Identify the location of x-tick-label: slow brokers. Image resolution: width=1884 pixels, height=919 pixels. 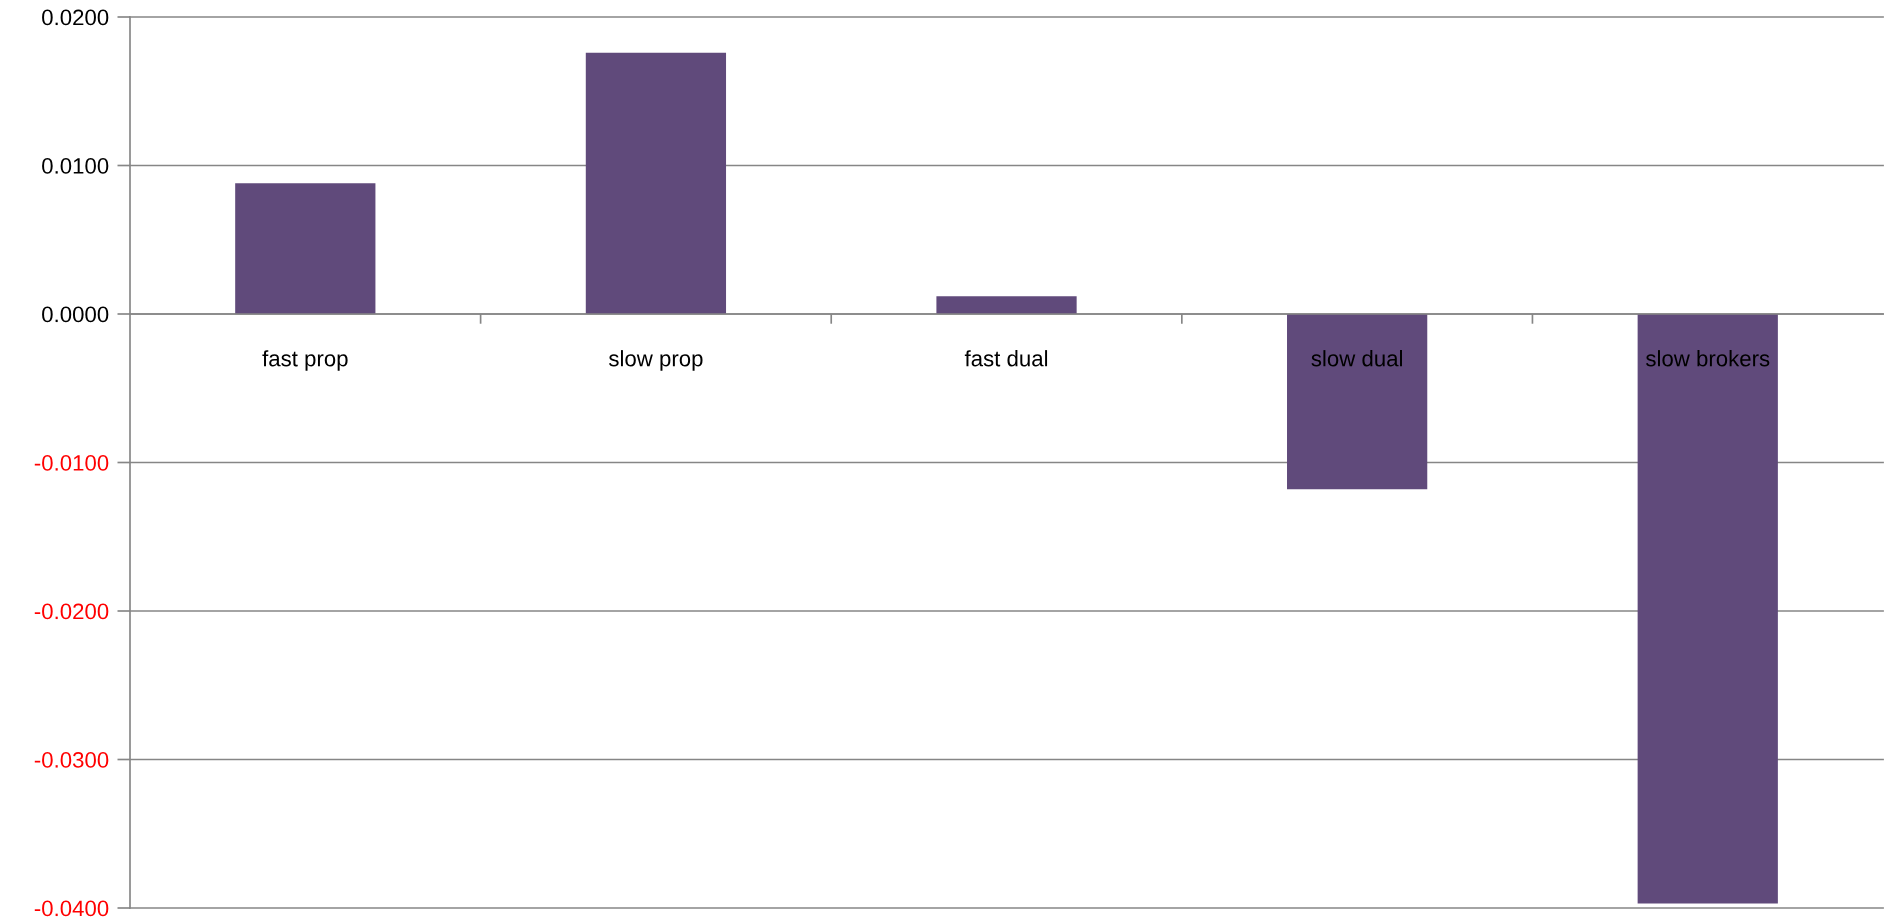
(1708, 358).